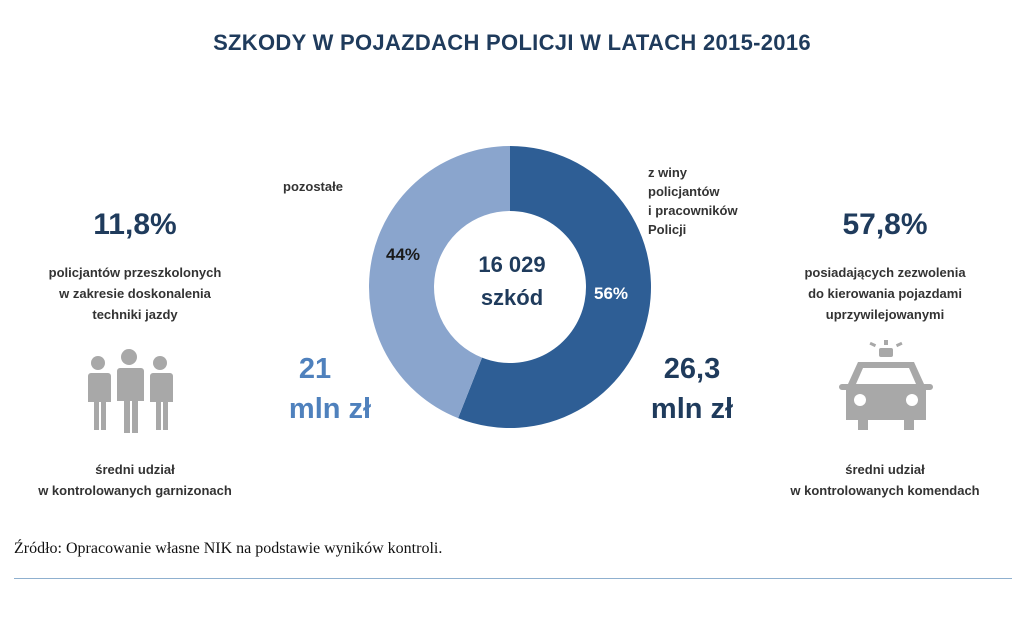  Describe the element at coordinates (513, 578) in the screenshot. I see `divider-line` at that location.